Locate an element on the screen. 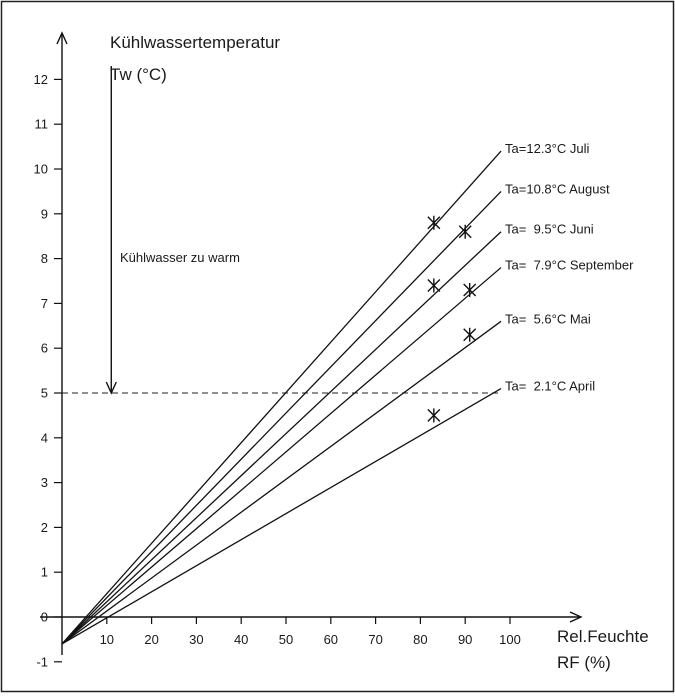 The height and width of the screenshot is (698, 675). series-label: Ta=12.3°C Juli is located at coordinates (547, 148).